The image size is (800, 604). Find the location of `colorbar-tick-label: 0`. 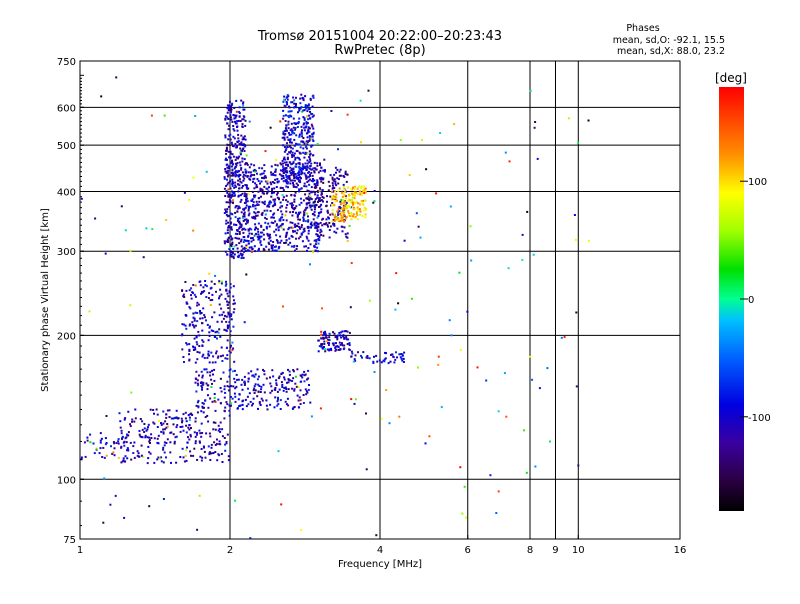

colorbar-tick-label: 0 is located at coordinates (751, 300).